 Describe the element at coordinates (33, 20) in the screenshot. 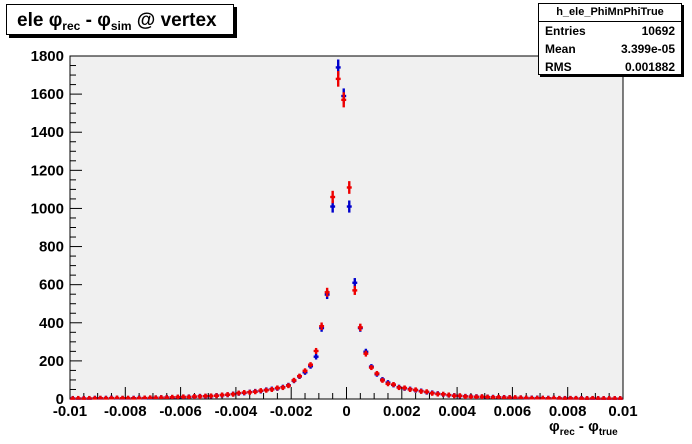

I see `title-prefix: ele` at that location.